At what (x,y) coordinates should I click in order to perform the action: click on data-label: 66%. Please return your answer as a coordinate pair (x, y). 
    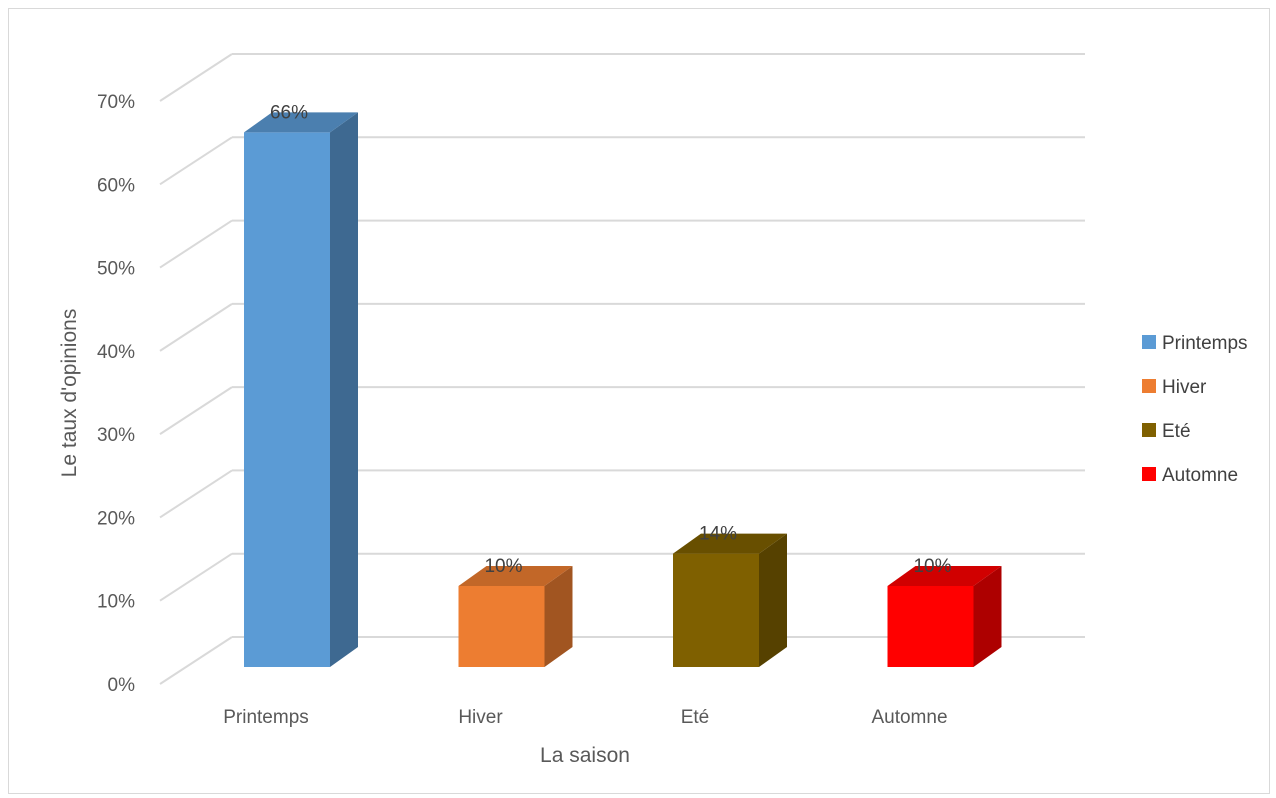
    Looking at the image, I should click on (289, 112).